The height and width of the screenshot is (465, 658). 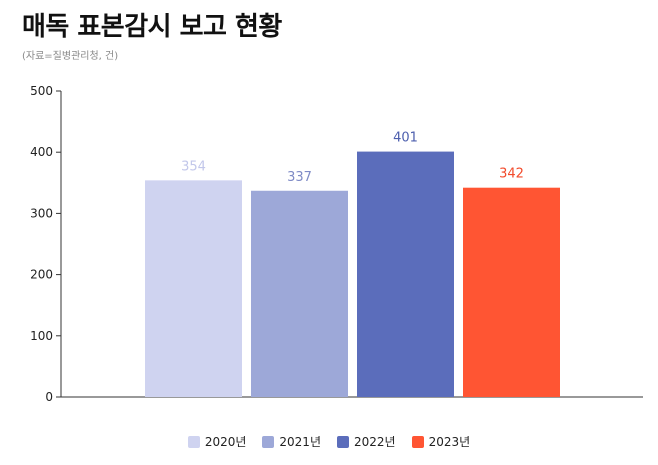 What do you see at coordinates (299, 177) in the screenshot?
I see `data-label-1: 337` at bounding box center [299, 177].